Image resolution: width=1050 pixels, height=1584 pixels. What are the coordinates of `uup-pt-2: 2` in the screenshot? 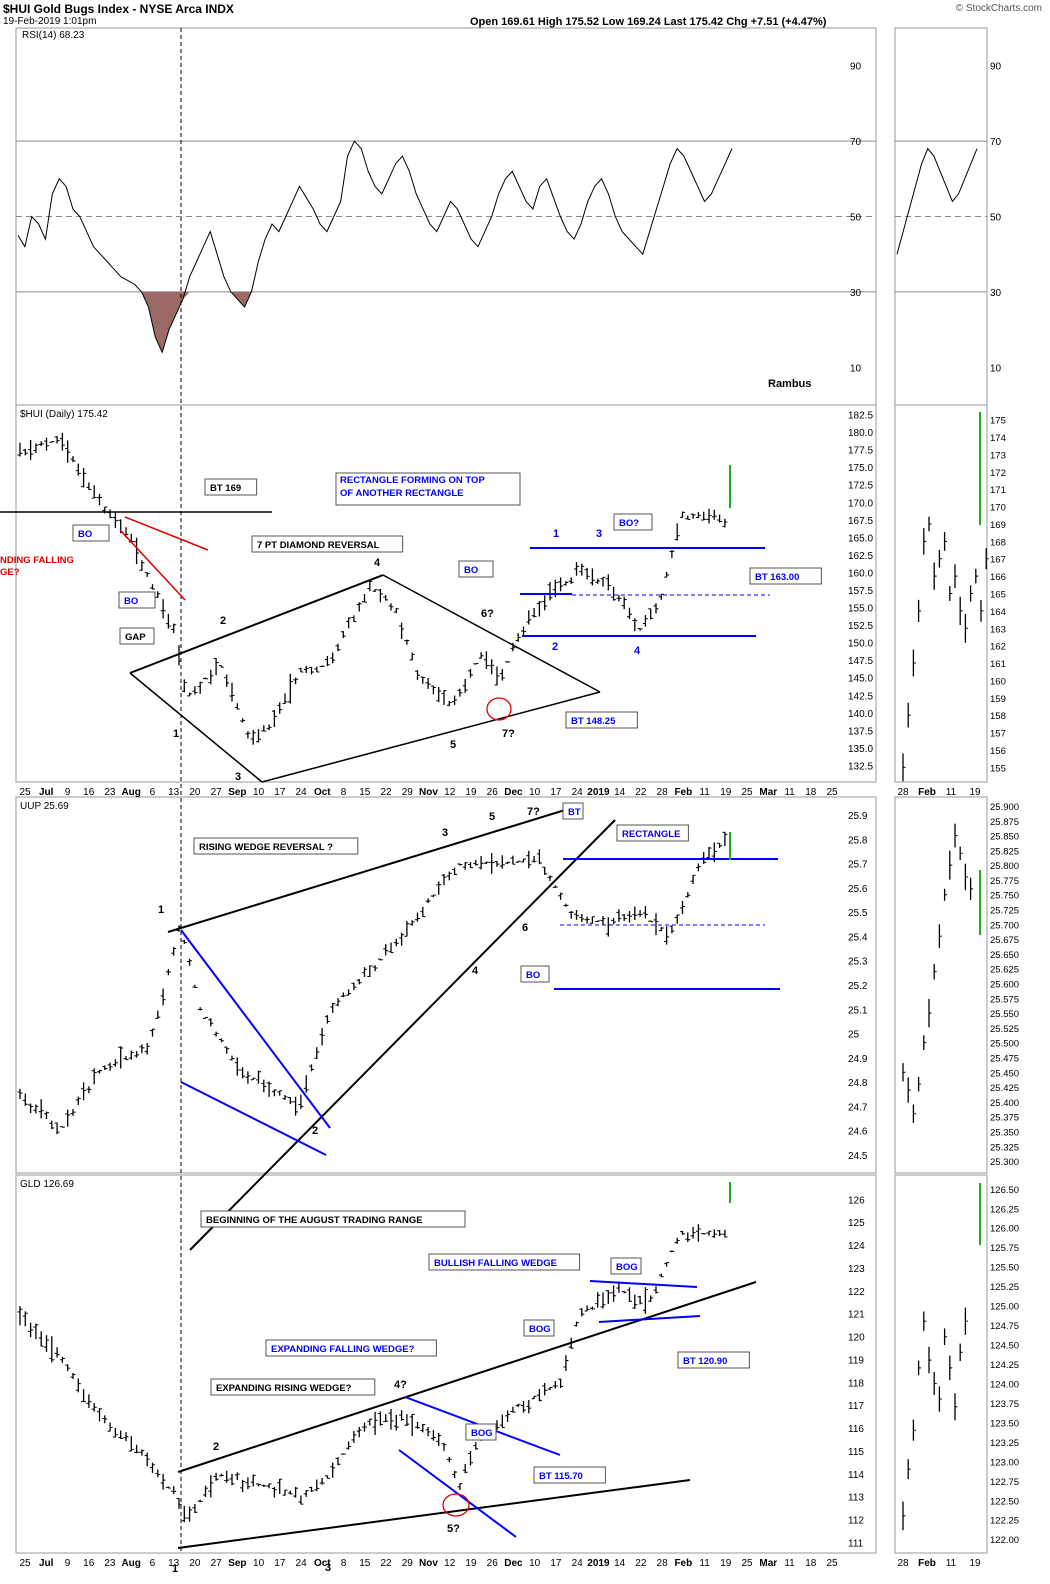 It's located at (315, 1131).